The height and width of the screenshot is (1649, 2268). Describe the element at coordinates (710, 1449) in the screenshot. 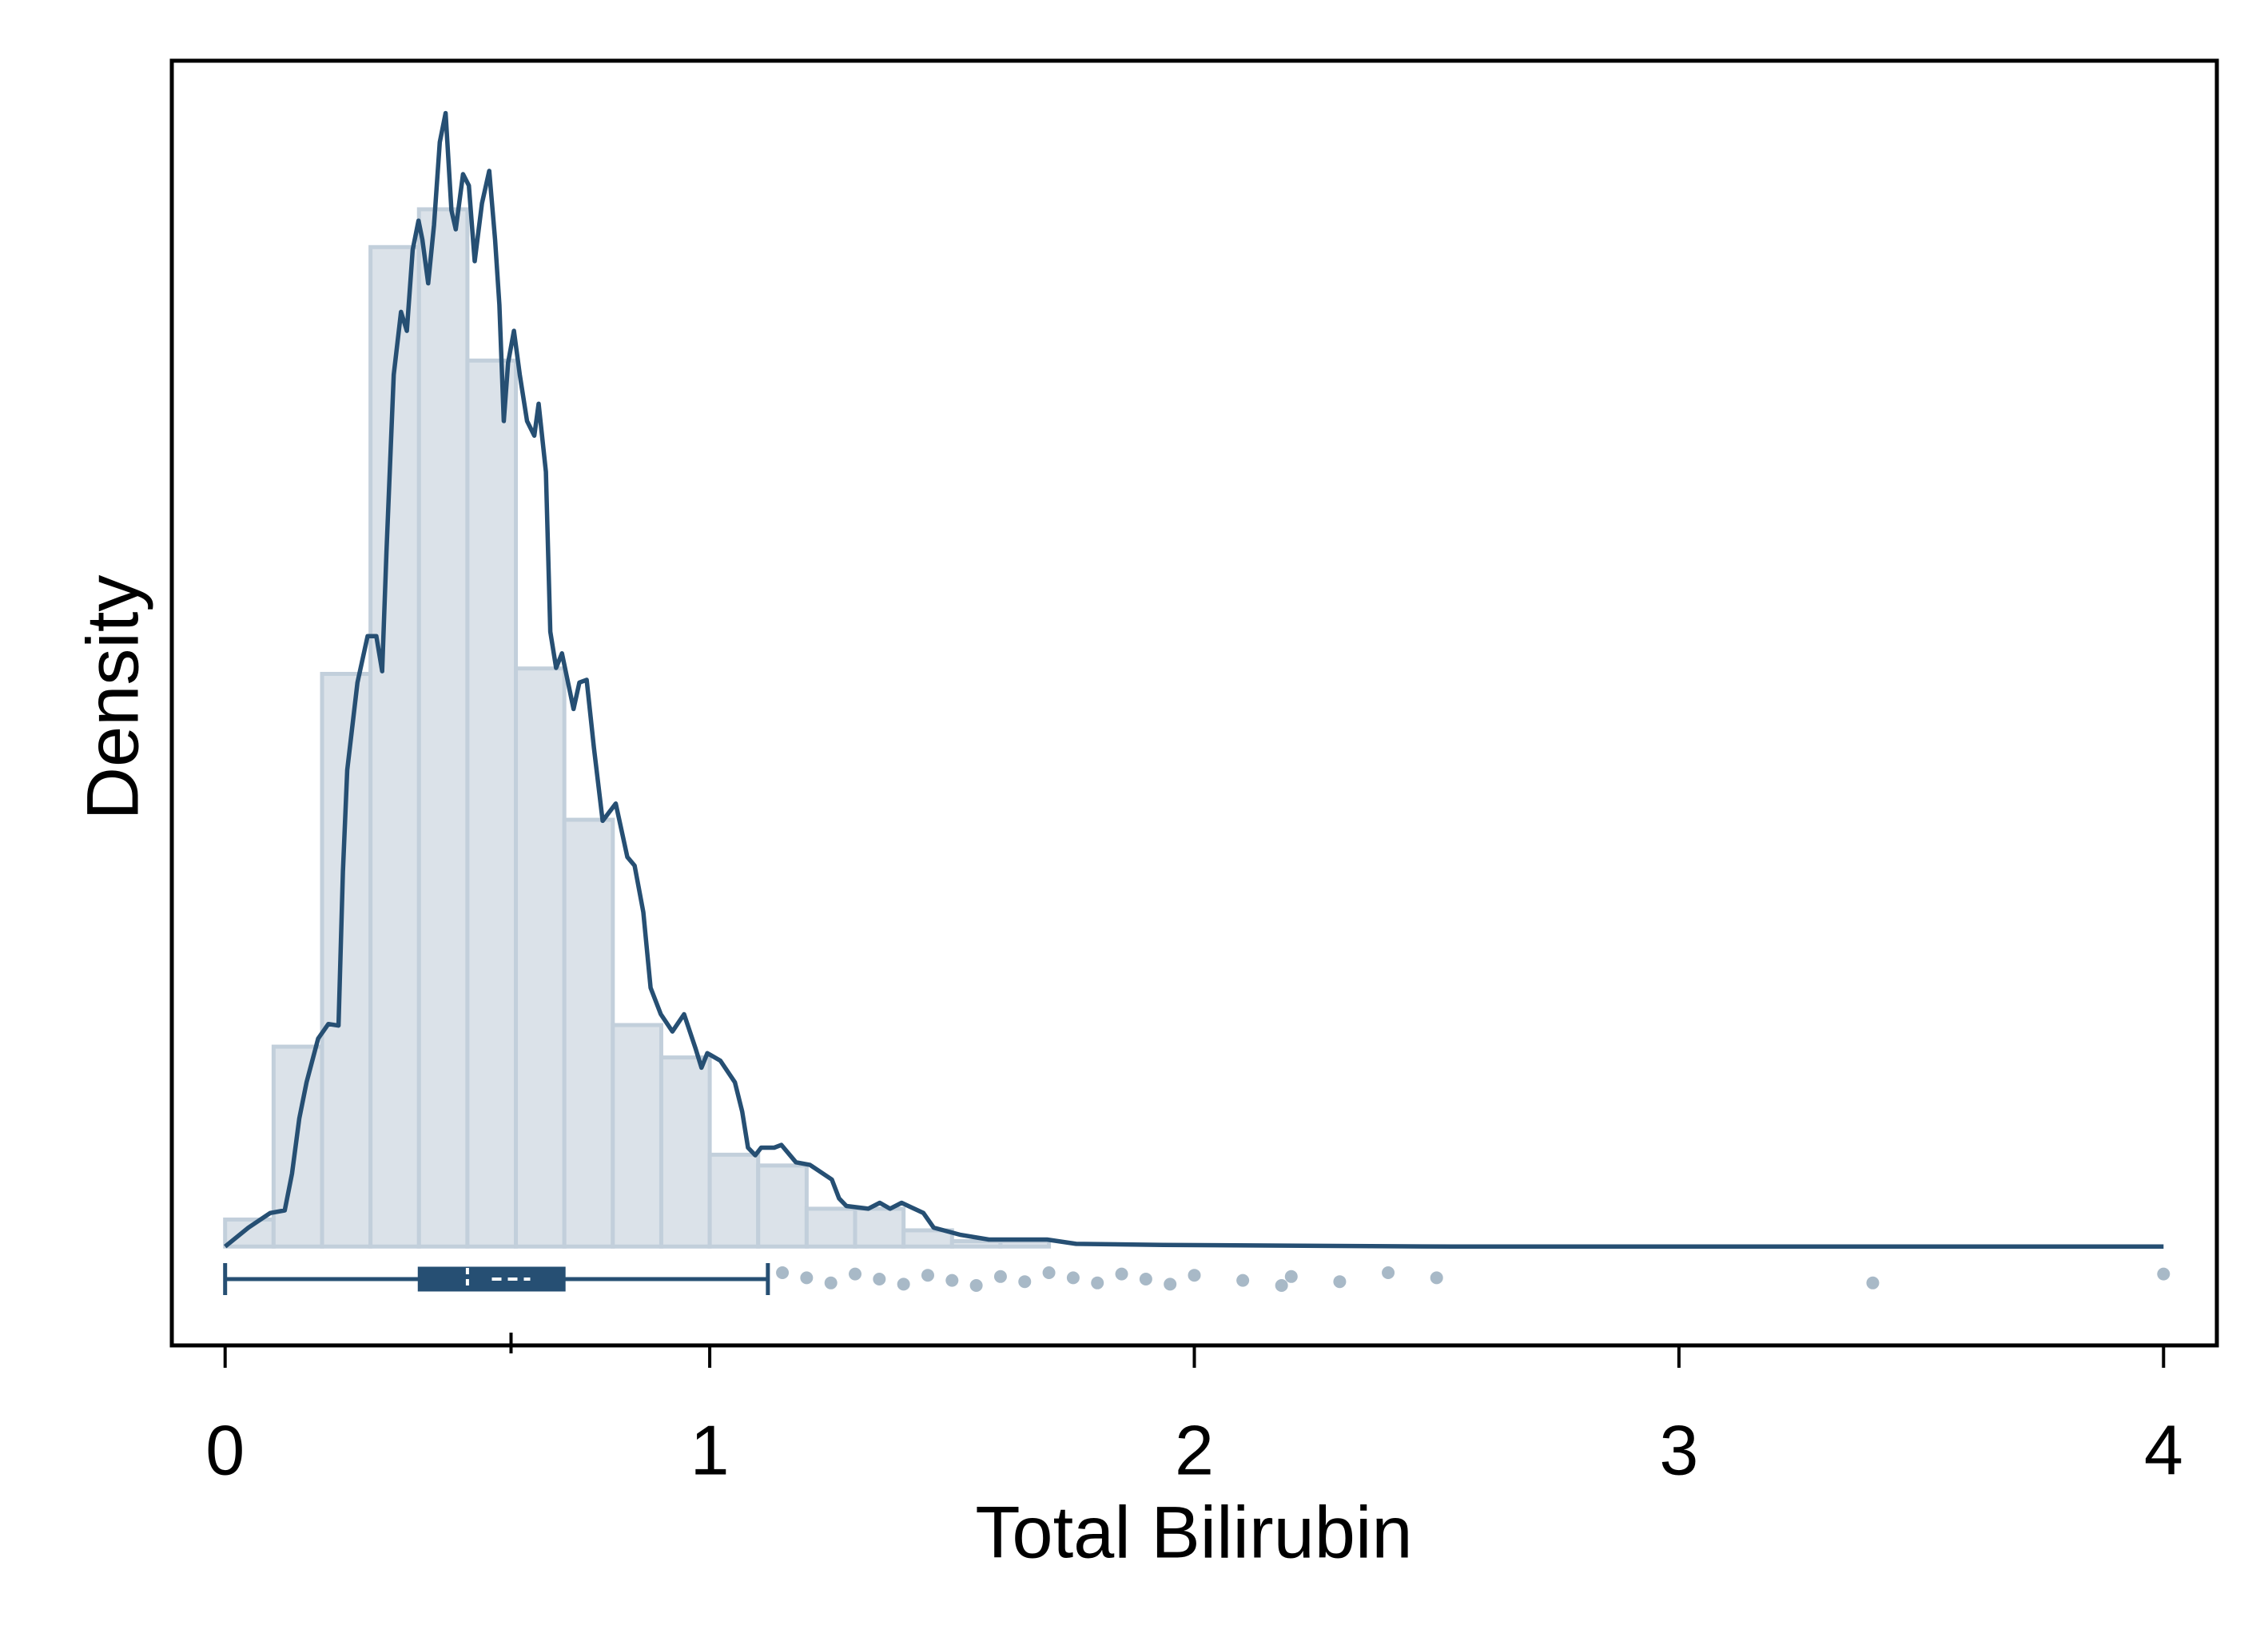

I see `x-tick-label: 1` at that location.